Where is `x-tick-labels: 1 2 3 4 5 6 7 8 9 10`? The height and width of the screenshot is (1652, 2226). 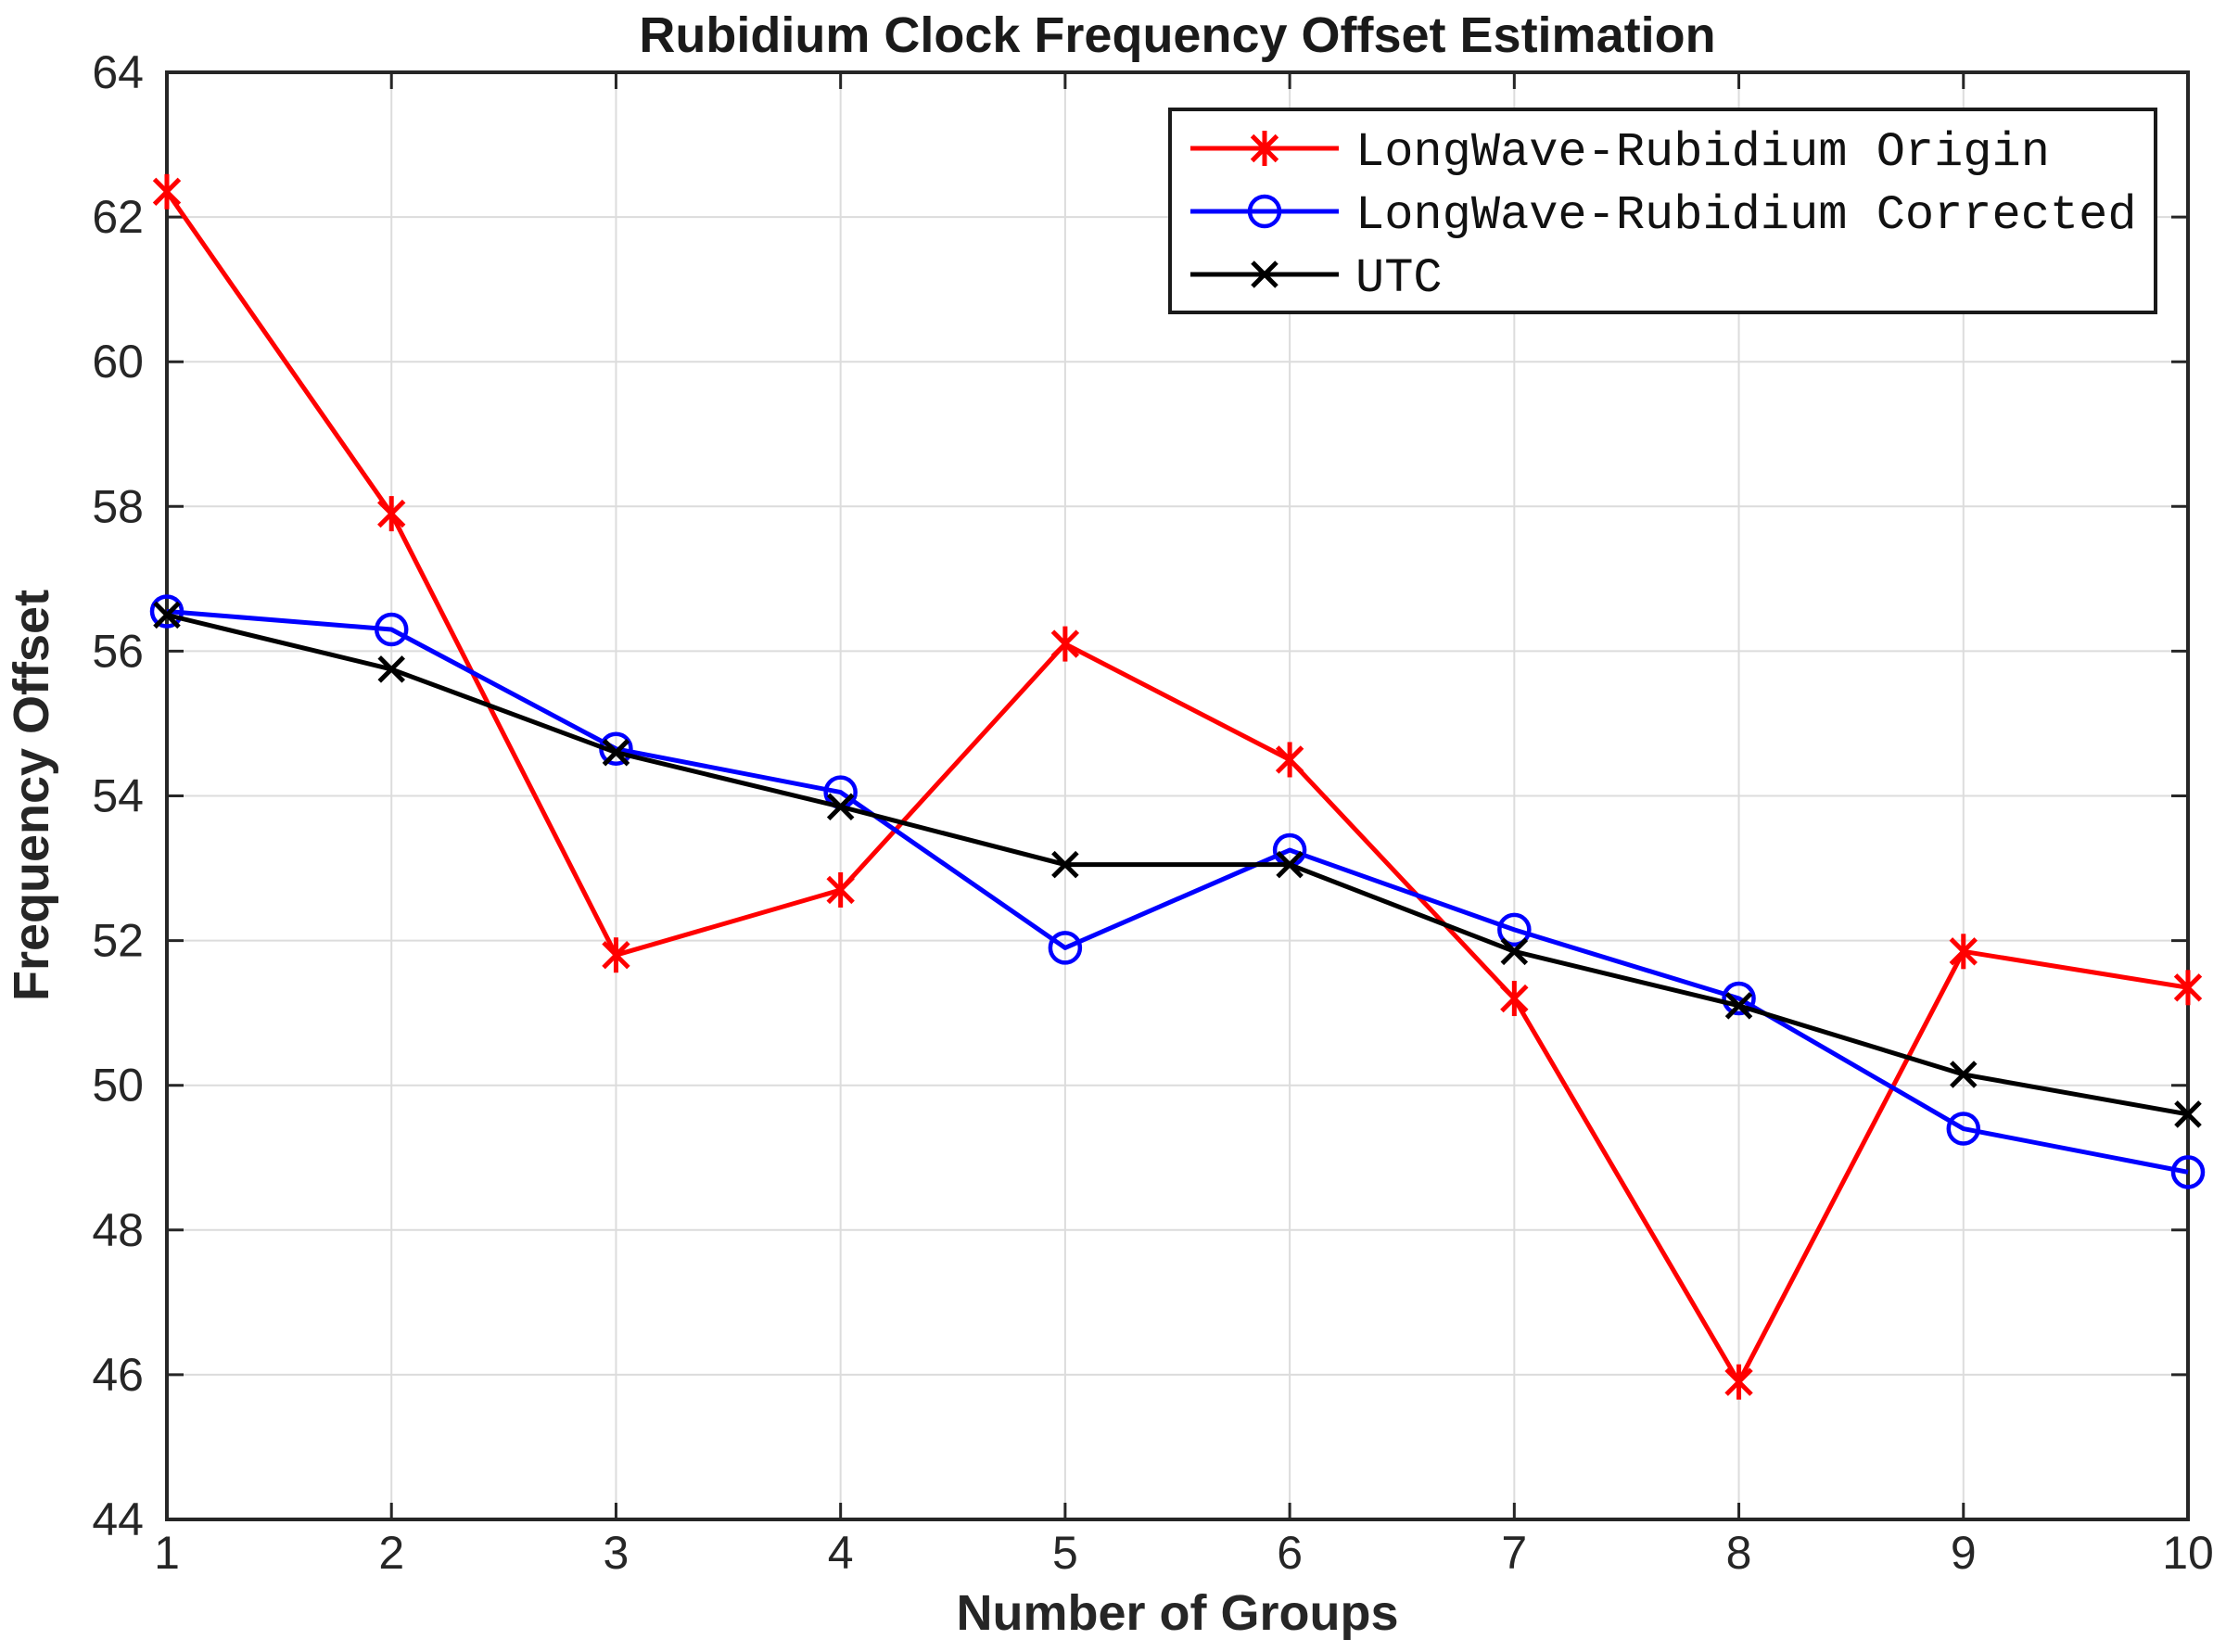 x-tick-labels: 1 2 3 4 5 6 7 8 9 10 is located at coordinates (1184, 1553).